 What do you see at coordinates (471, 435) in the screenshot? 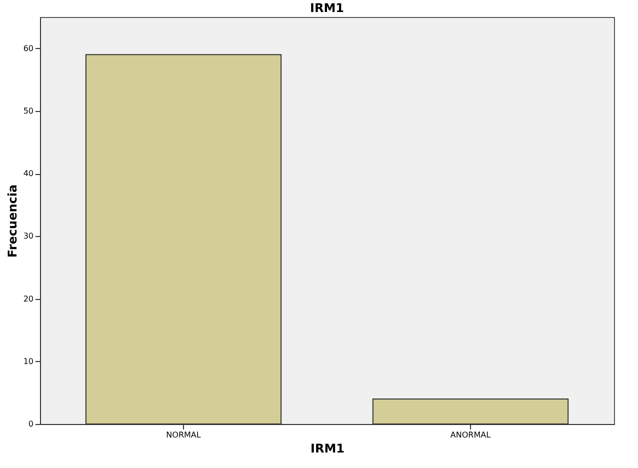
I see `x-tick-label: ANORMAL` at bounding box center [471, 435].